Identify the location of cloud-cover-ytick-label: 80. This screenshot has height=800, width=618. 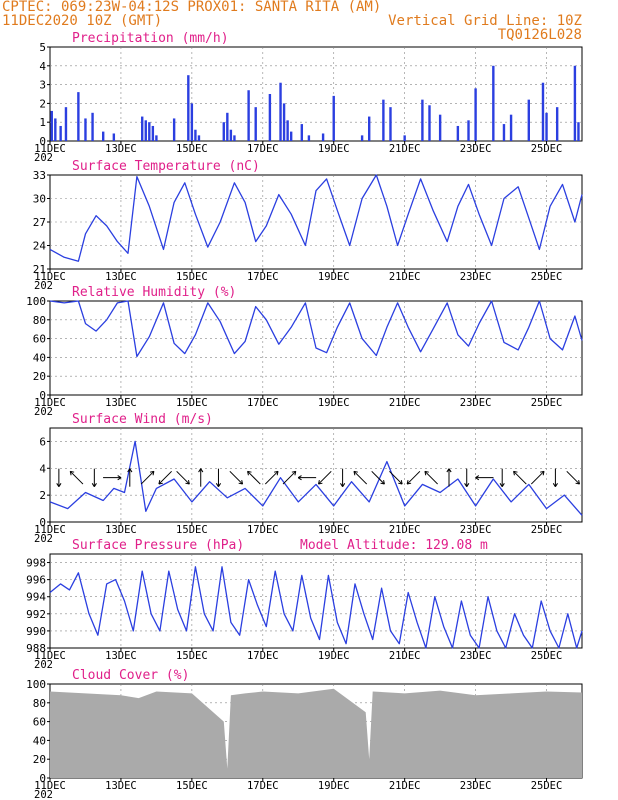
(39, 703).